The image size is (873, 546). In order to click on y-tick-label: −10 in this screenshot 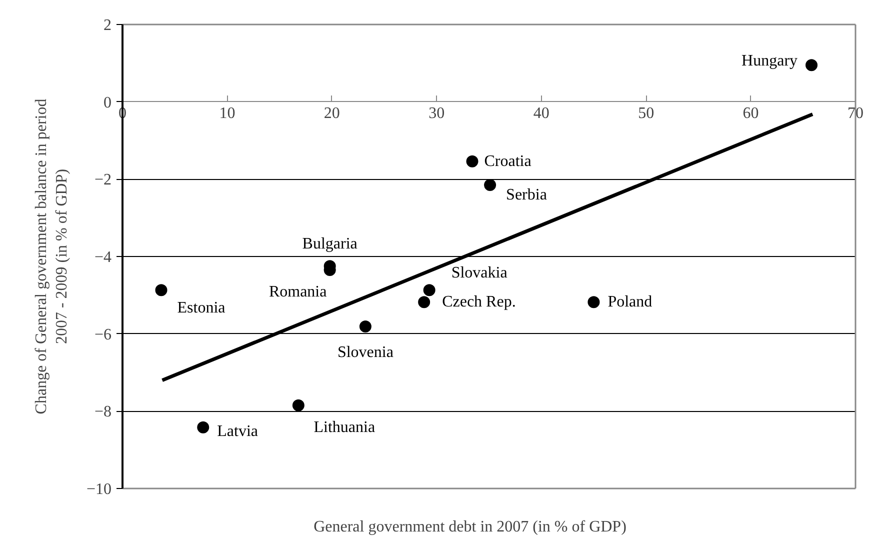, I will do `click(99, 489)`.